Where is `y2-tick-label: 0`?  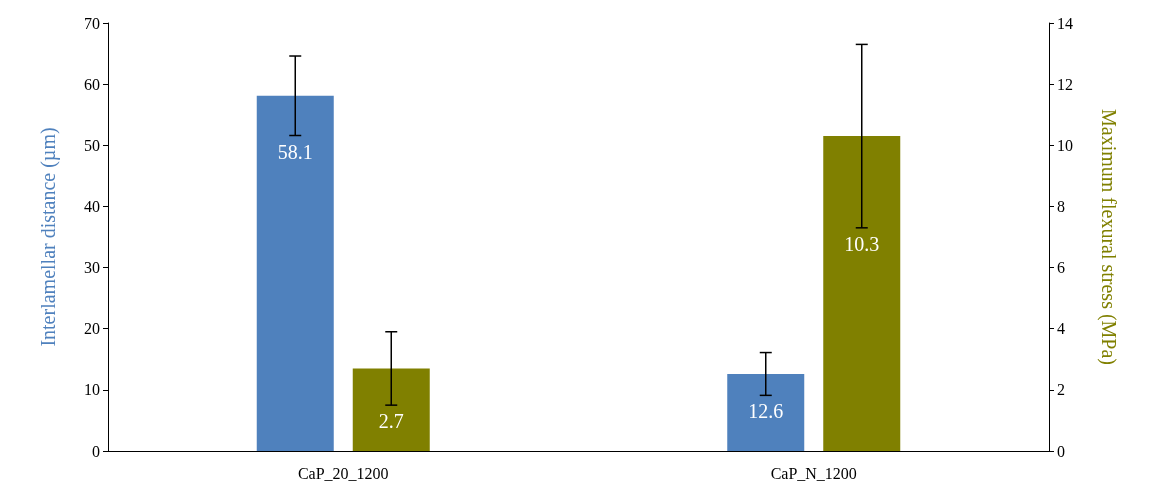 y2-tick-label: 0 is located at coordinates (1061, 451).